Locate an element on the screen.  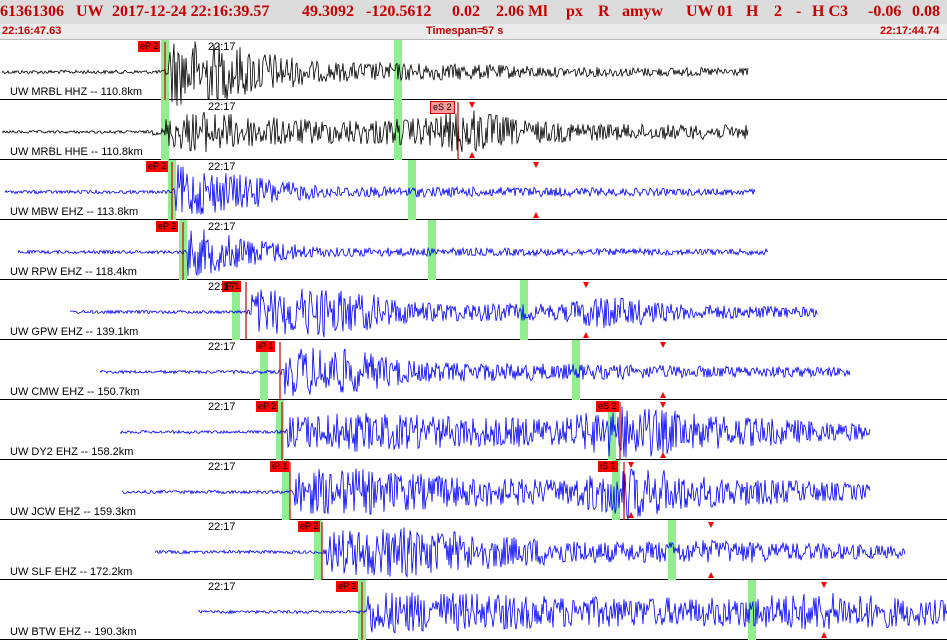
time-end: 22:17:44.74 is located at coordinates (910, 31).